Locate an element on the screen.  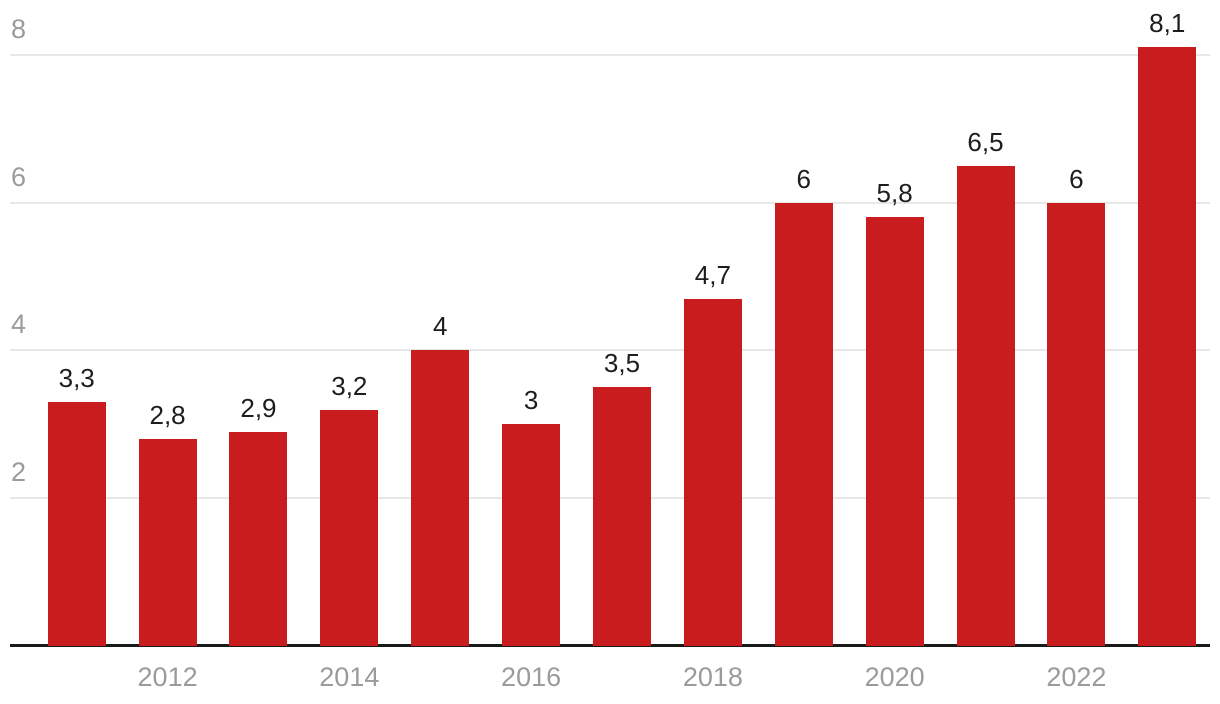
bar-value-label: 3,5 is located at coordinates (622, 363).